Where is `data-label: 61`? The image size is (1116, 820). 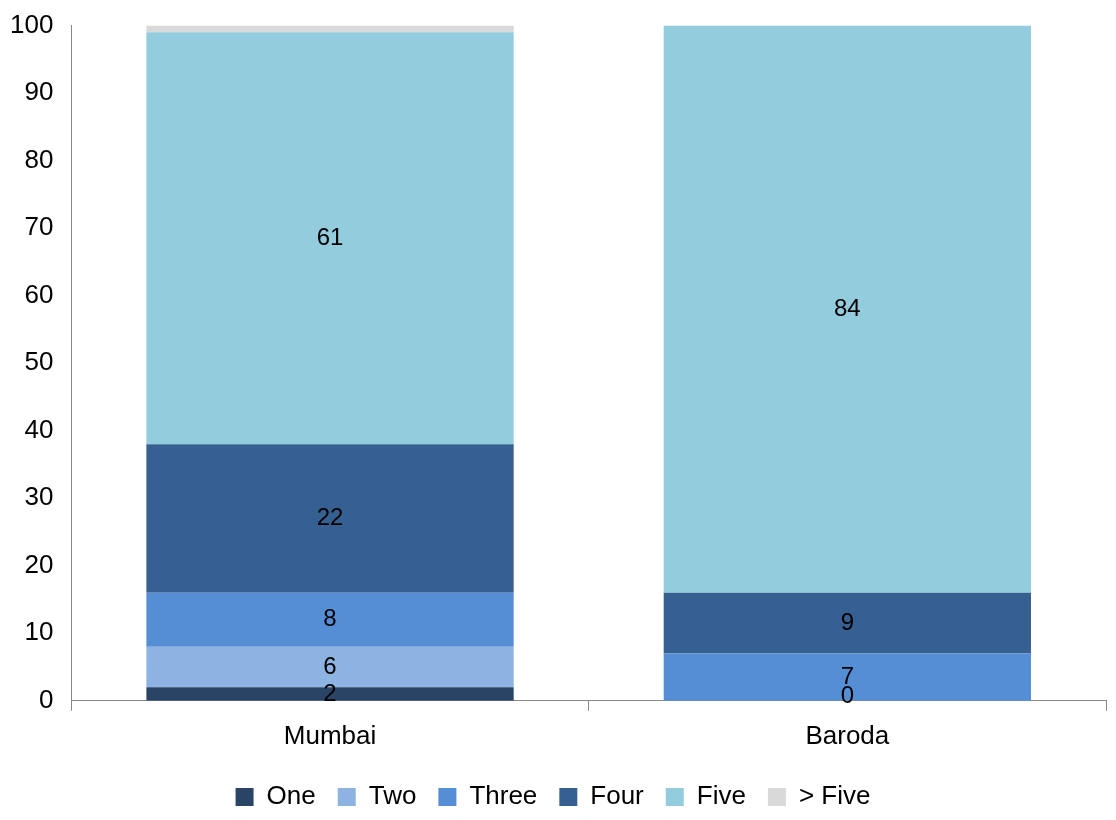 data-label: 61 is located at coordinates (330, 236).